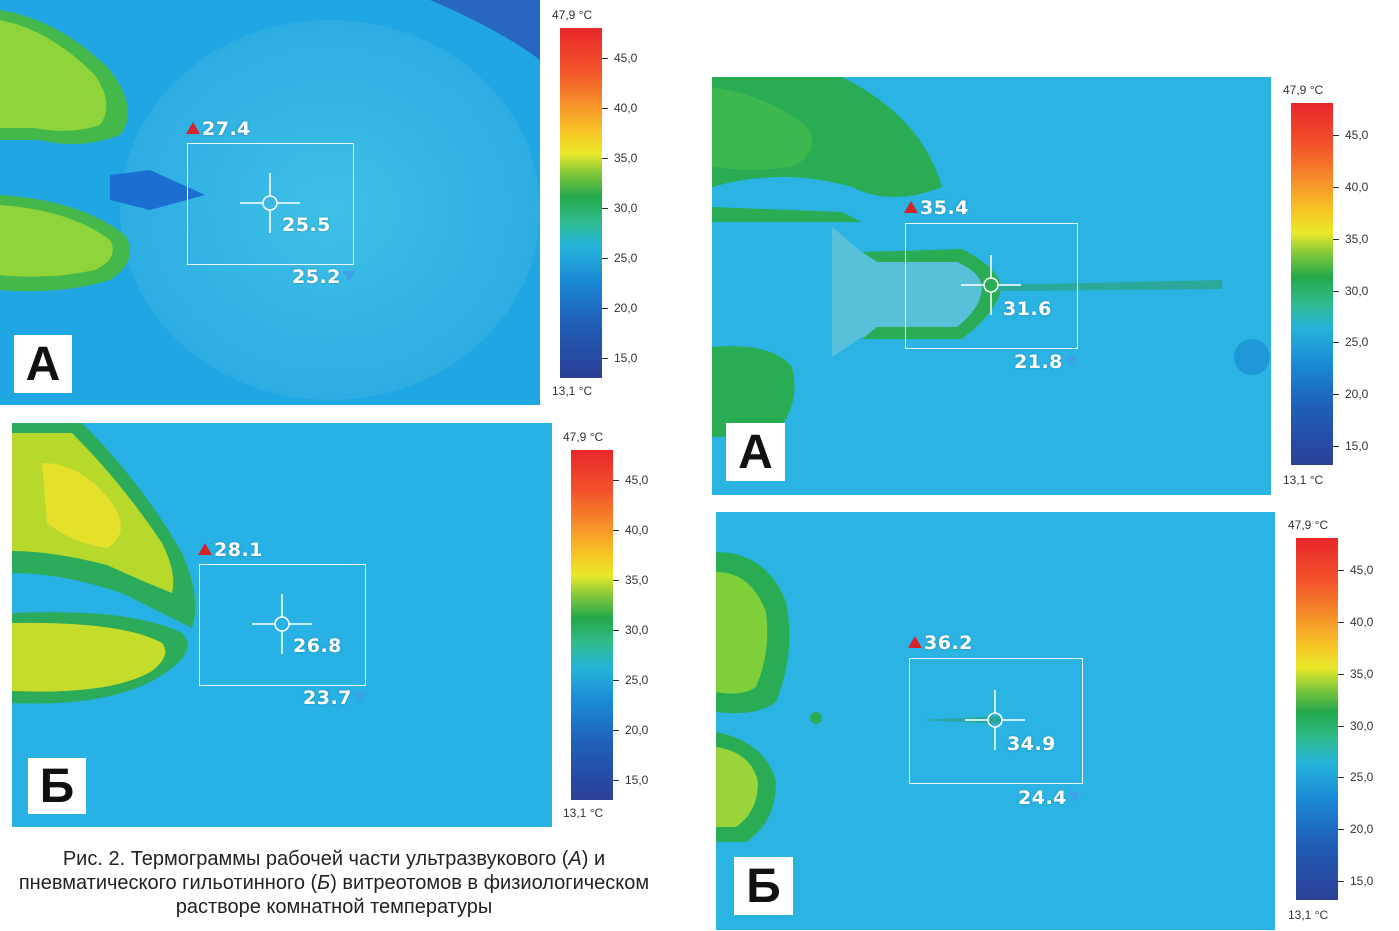 The width and height of the screenshot is (1399, 931). I want to click on center-temperature: 26.8, so click(317, 646).